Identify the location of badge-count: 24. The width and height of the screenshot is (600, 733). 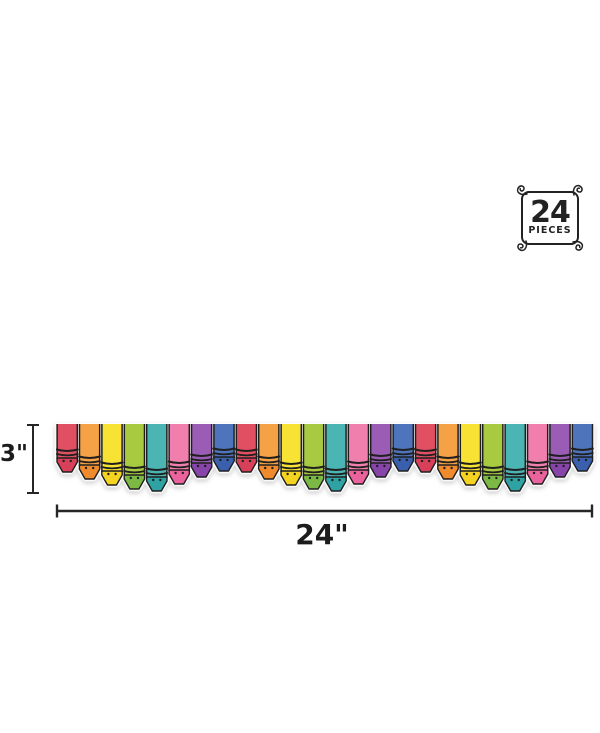
(550, 212).